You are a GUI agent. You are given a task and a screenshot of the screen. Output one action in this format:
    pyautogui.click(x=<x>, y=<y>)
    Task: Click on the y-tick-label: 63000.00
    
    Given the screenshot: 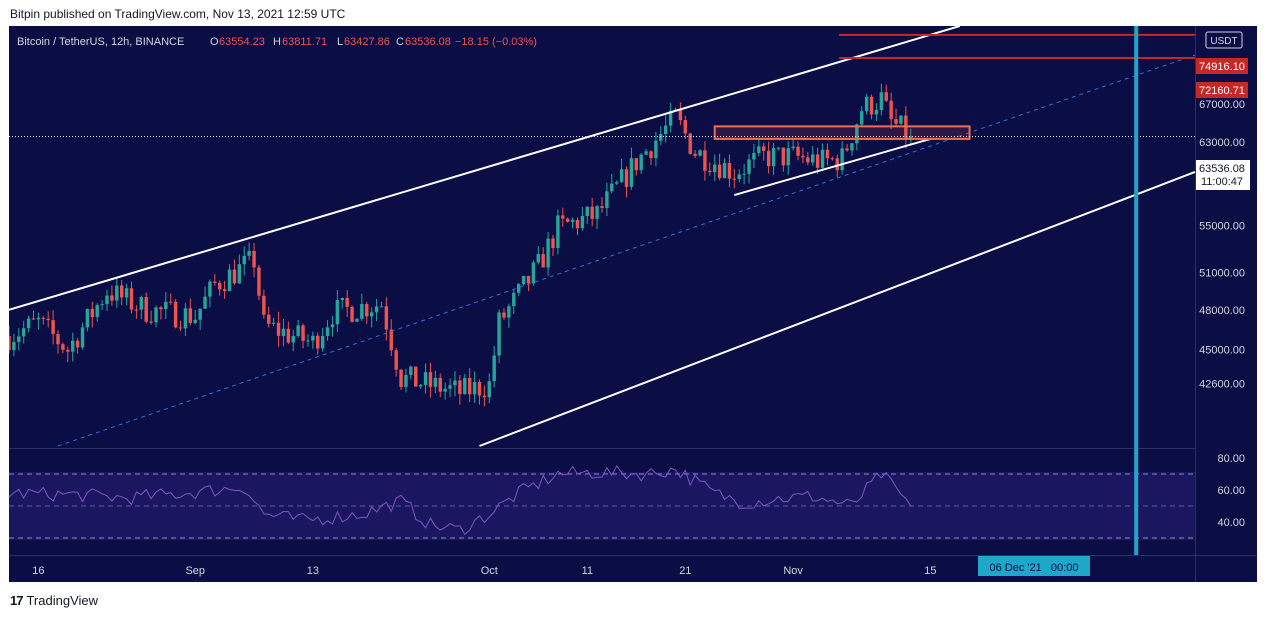 What is the action you would take?
    pyautogui.click(x=1222, y=143)
    